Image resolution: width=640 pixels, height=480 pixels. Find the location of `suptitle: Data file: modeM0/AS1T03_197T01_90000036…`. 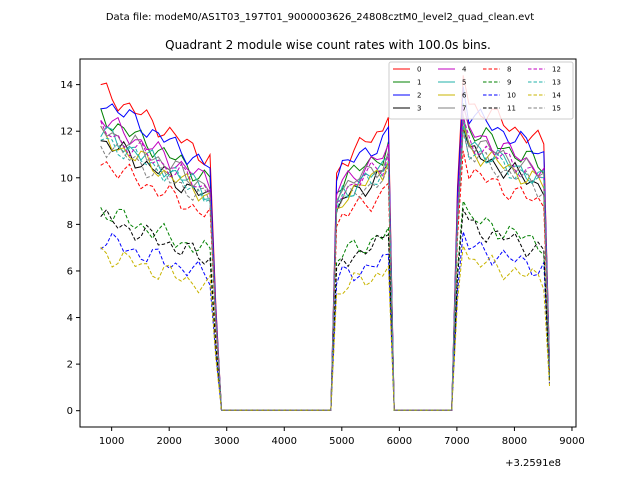

suptitle: Data file: modeM0/AS1T03_197T01_90000036… is located at coordinates (320, 17).